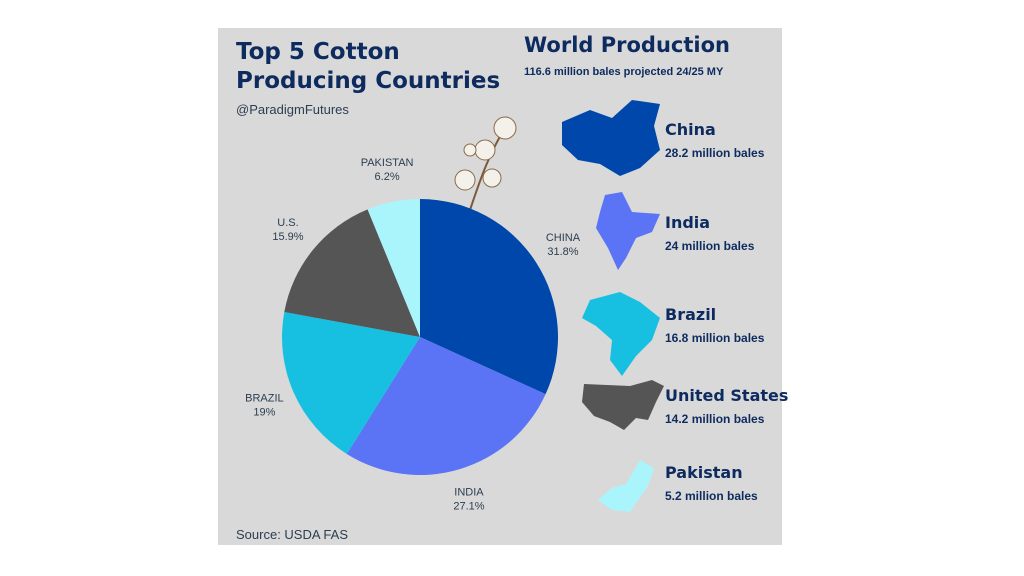 The width and height of the screenshot is (1024, 576). Describe the element at coordinates (627, 45) in the screenshot. I see `panel-title: World Production` at that location.